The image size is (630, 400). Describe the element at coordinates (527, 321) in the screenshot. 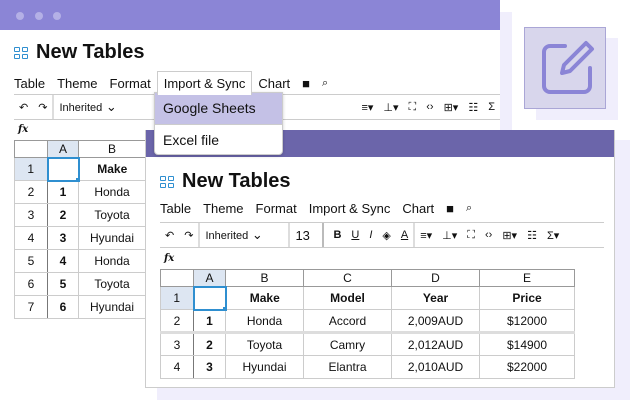

I see `cell: $12000` at that location.